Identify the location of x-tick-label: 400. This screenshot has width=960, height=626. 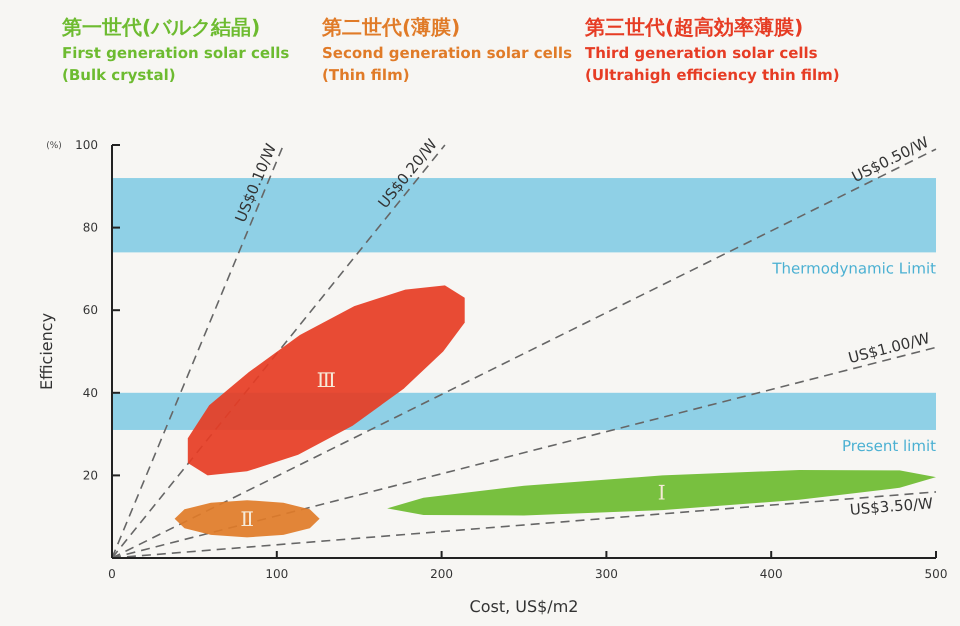
(771, 574).